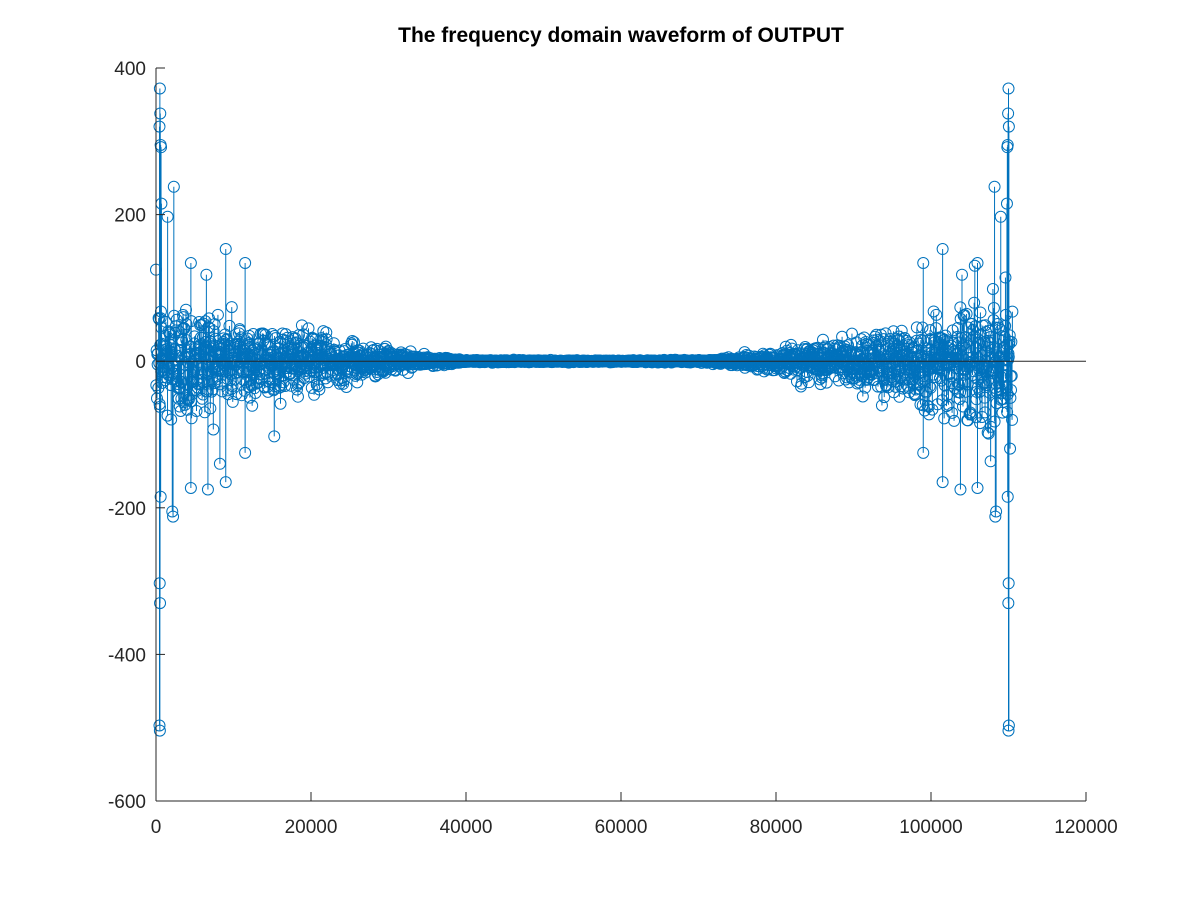 The height and width of the screenshot is (900, 1200). Describe the element at coordinates (621, 35) in the screenshot. I see `chart-title: The frequency domain waveform of OUTPUT` at that location.